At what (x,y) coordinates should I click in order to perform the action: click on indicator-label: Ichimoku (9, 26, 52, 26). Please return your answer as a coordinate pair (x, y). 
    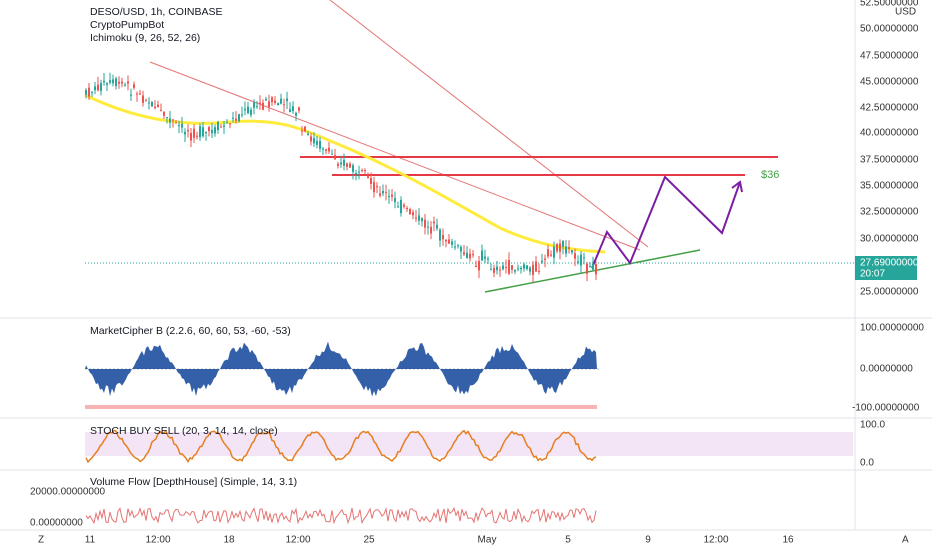
    Looking at the image, I should click on (145, 38).